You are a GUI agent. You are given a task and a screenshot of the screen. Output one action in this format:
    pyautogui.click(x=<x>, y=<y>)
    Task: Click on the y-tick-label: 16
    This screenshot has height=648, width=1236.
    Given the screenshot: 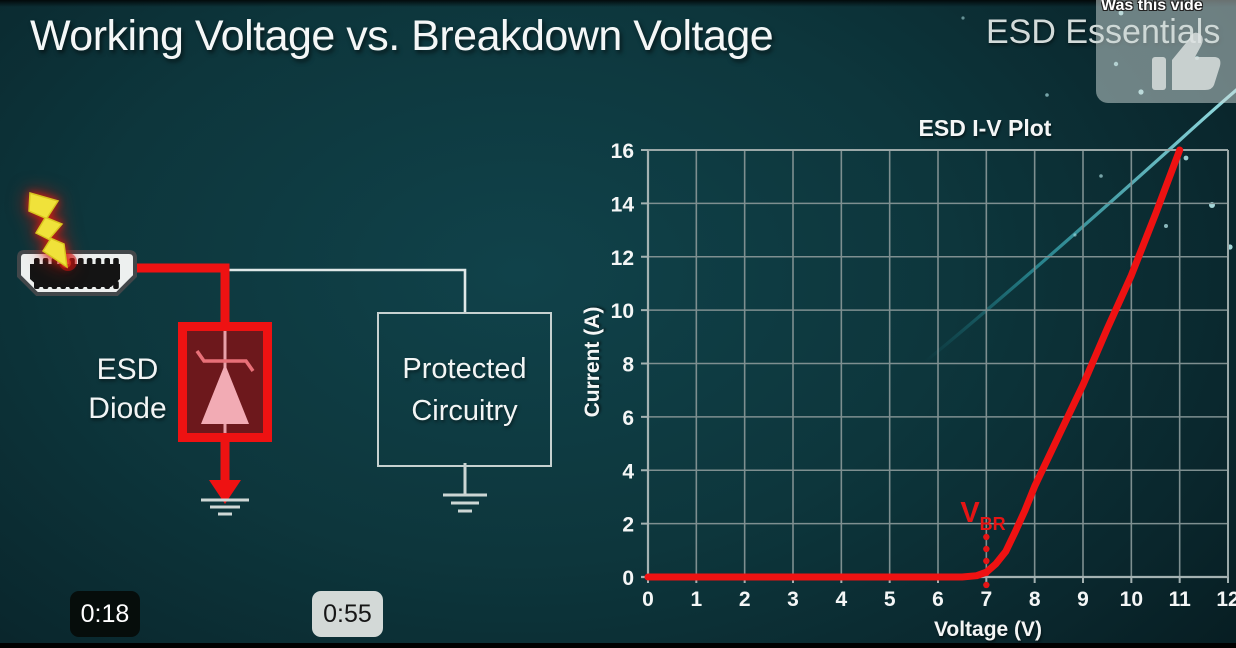 What is the action you would take?
    pyautogui.click(x=622, y=151)
    